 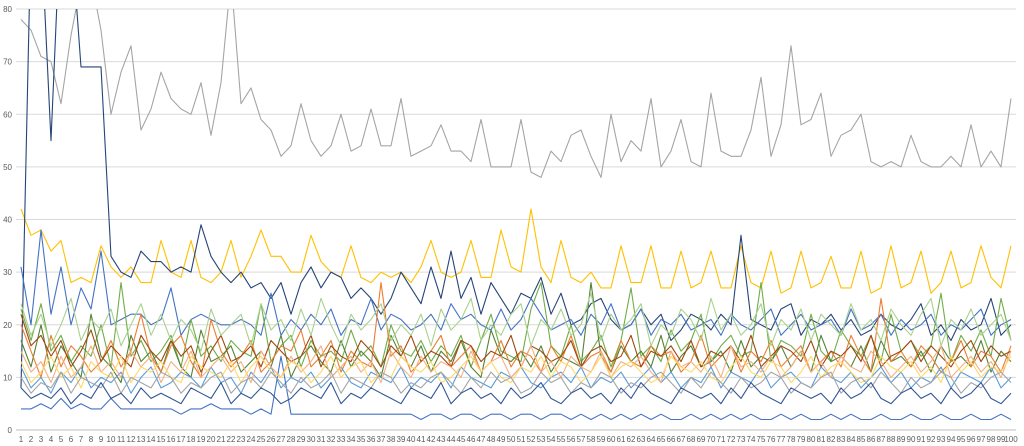 What do you see at coordinates (131, 439) in the screenshot?
I see `x-tick-label: 12` at bounding box center [131, 439].